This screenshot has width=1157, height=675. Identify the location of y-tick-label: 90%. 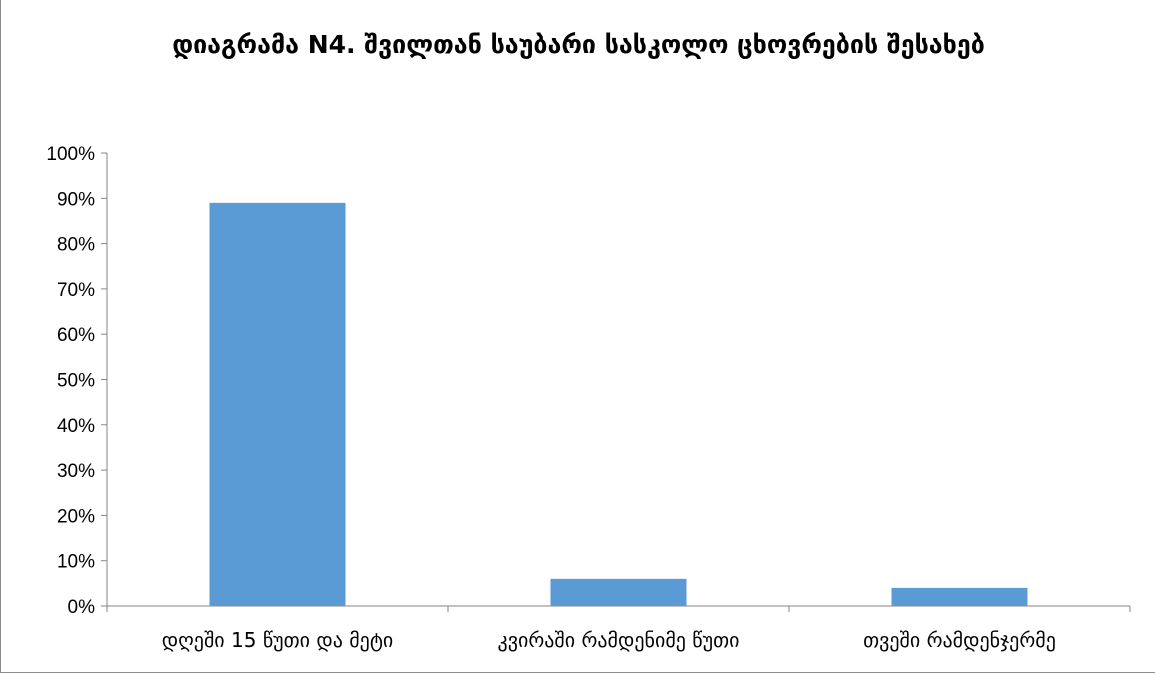
(76, 199).